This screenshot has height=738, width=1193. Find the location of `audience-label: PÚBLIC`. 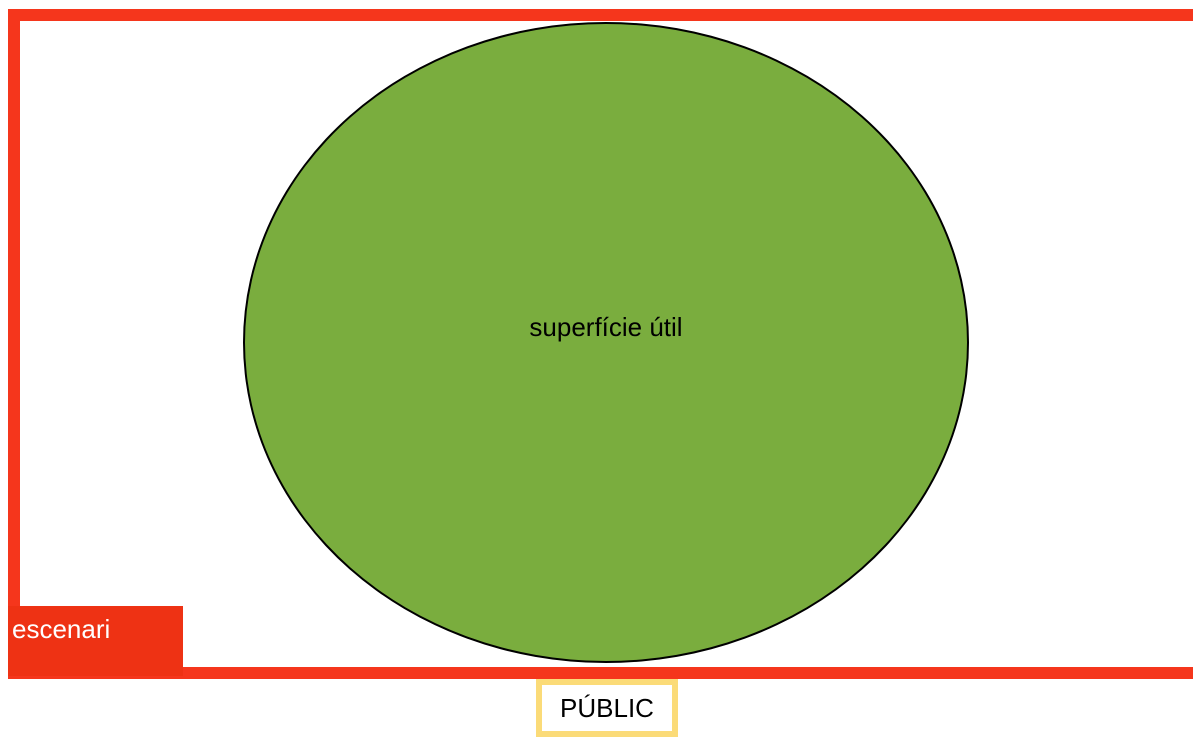

audience-label: PÚBLIC is located at coordinates (607, 708).